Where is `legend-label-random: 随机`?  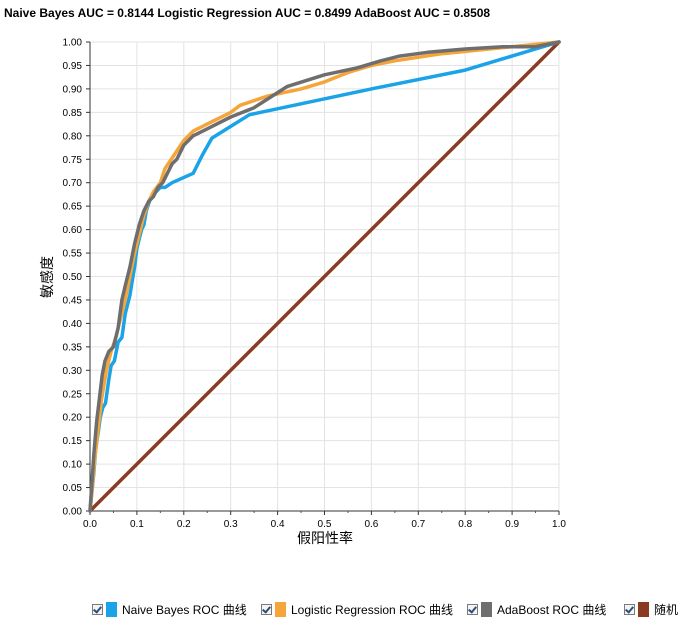 legend-label-random: 随机 is located at coordinates (666, 609).